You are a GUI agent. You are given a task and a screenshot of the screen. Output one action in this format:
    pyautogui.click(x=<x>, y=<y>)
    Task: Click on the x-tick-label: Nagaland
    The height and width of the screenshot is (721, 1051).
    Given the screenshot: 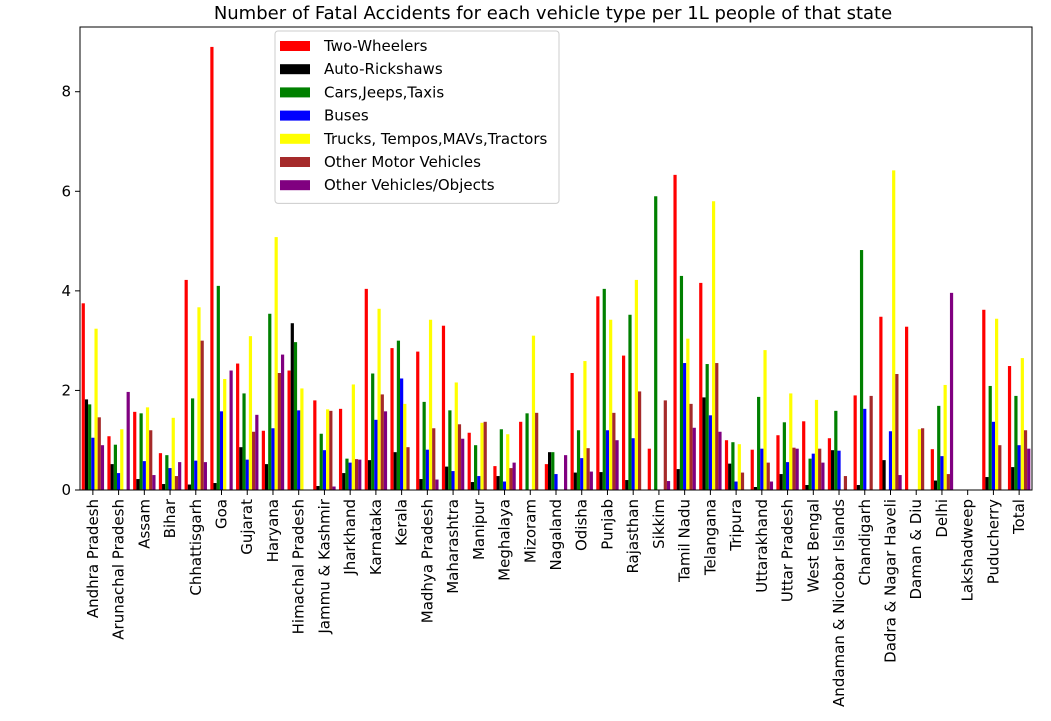 What is the action you would take?
    pyautogui.click(x=556, y=535)
    